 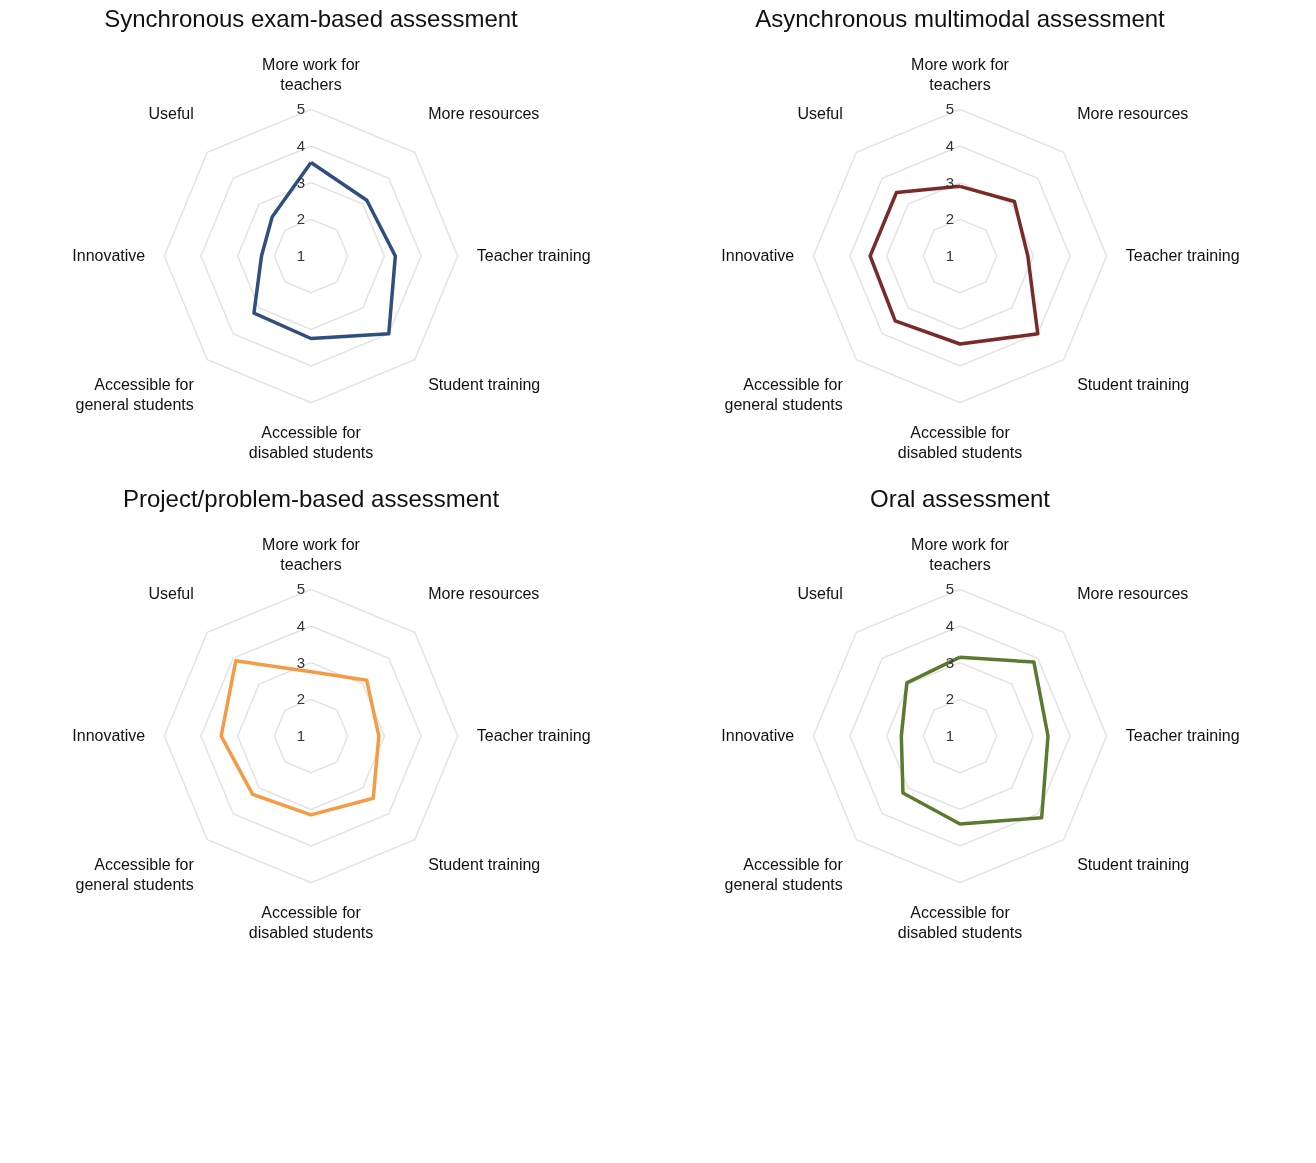 I want to click on chart-title: Oral assessment, so click(x=960, y=498).